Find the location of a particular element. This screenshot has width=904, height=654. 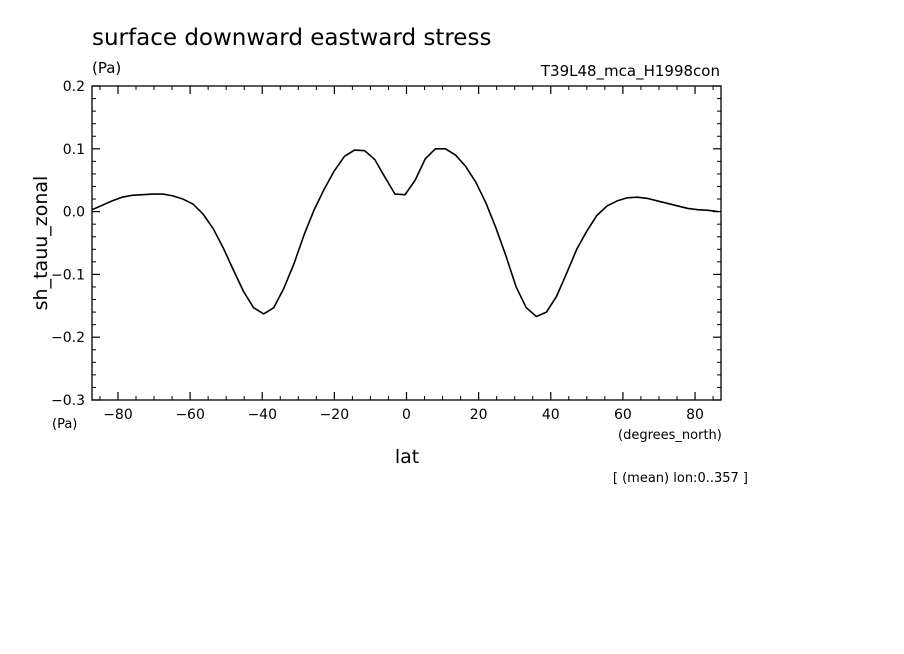

x-tick-label: 40 is located at coordinates (551, 415).